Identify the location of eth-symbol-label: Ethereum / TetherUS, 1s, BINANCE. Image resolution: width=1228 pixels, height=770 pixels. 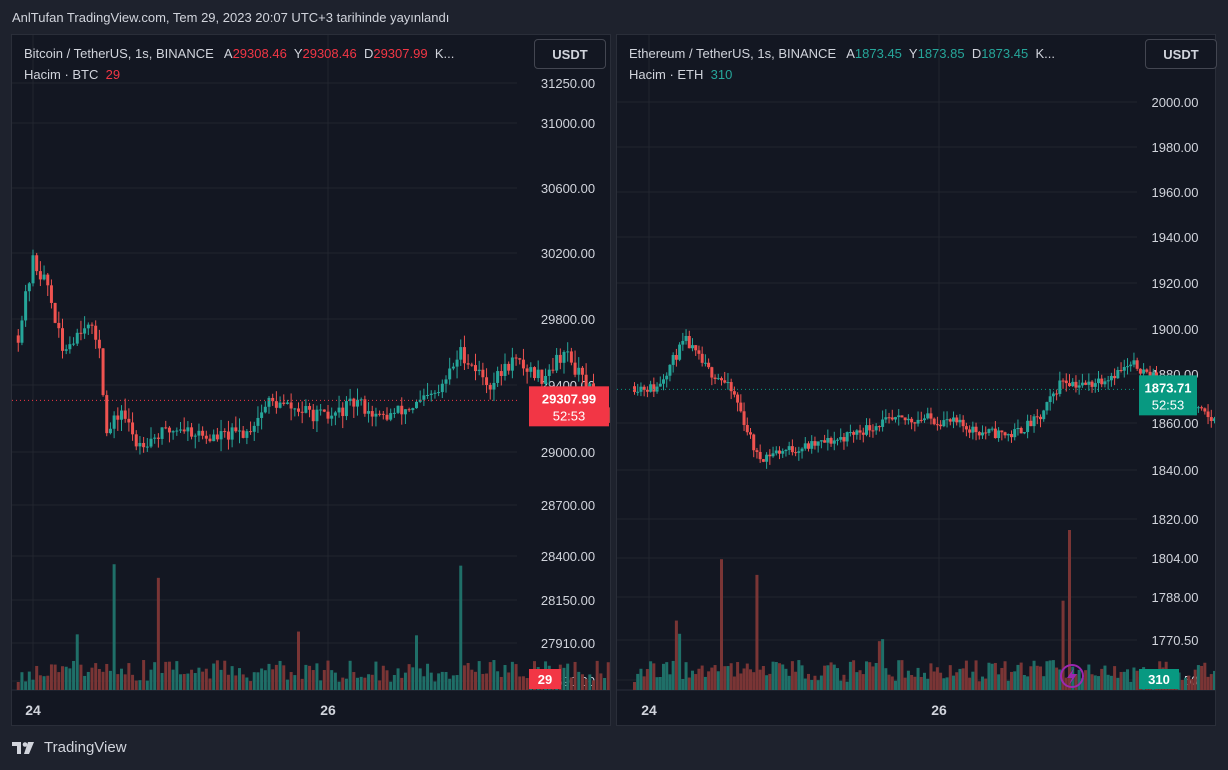
(733, 53).